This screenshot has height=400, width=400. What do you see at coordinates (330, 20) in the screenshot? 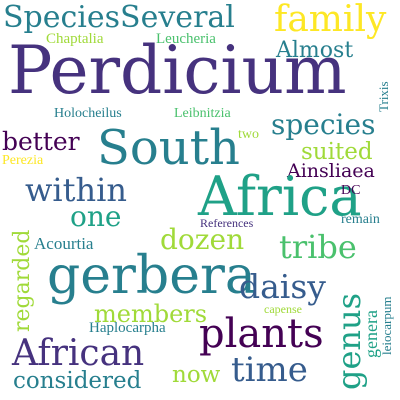
I see `word-family: family` at bounding box center [330, 20].